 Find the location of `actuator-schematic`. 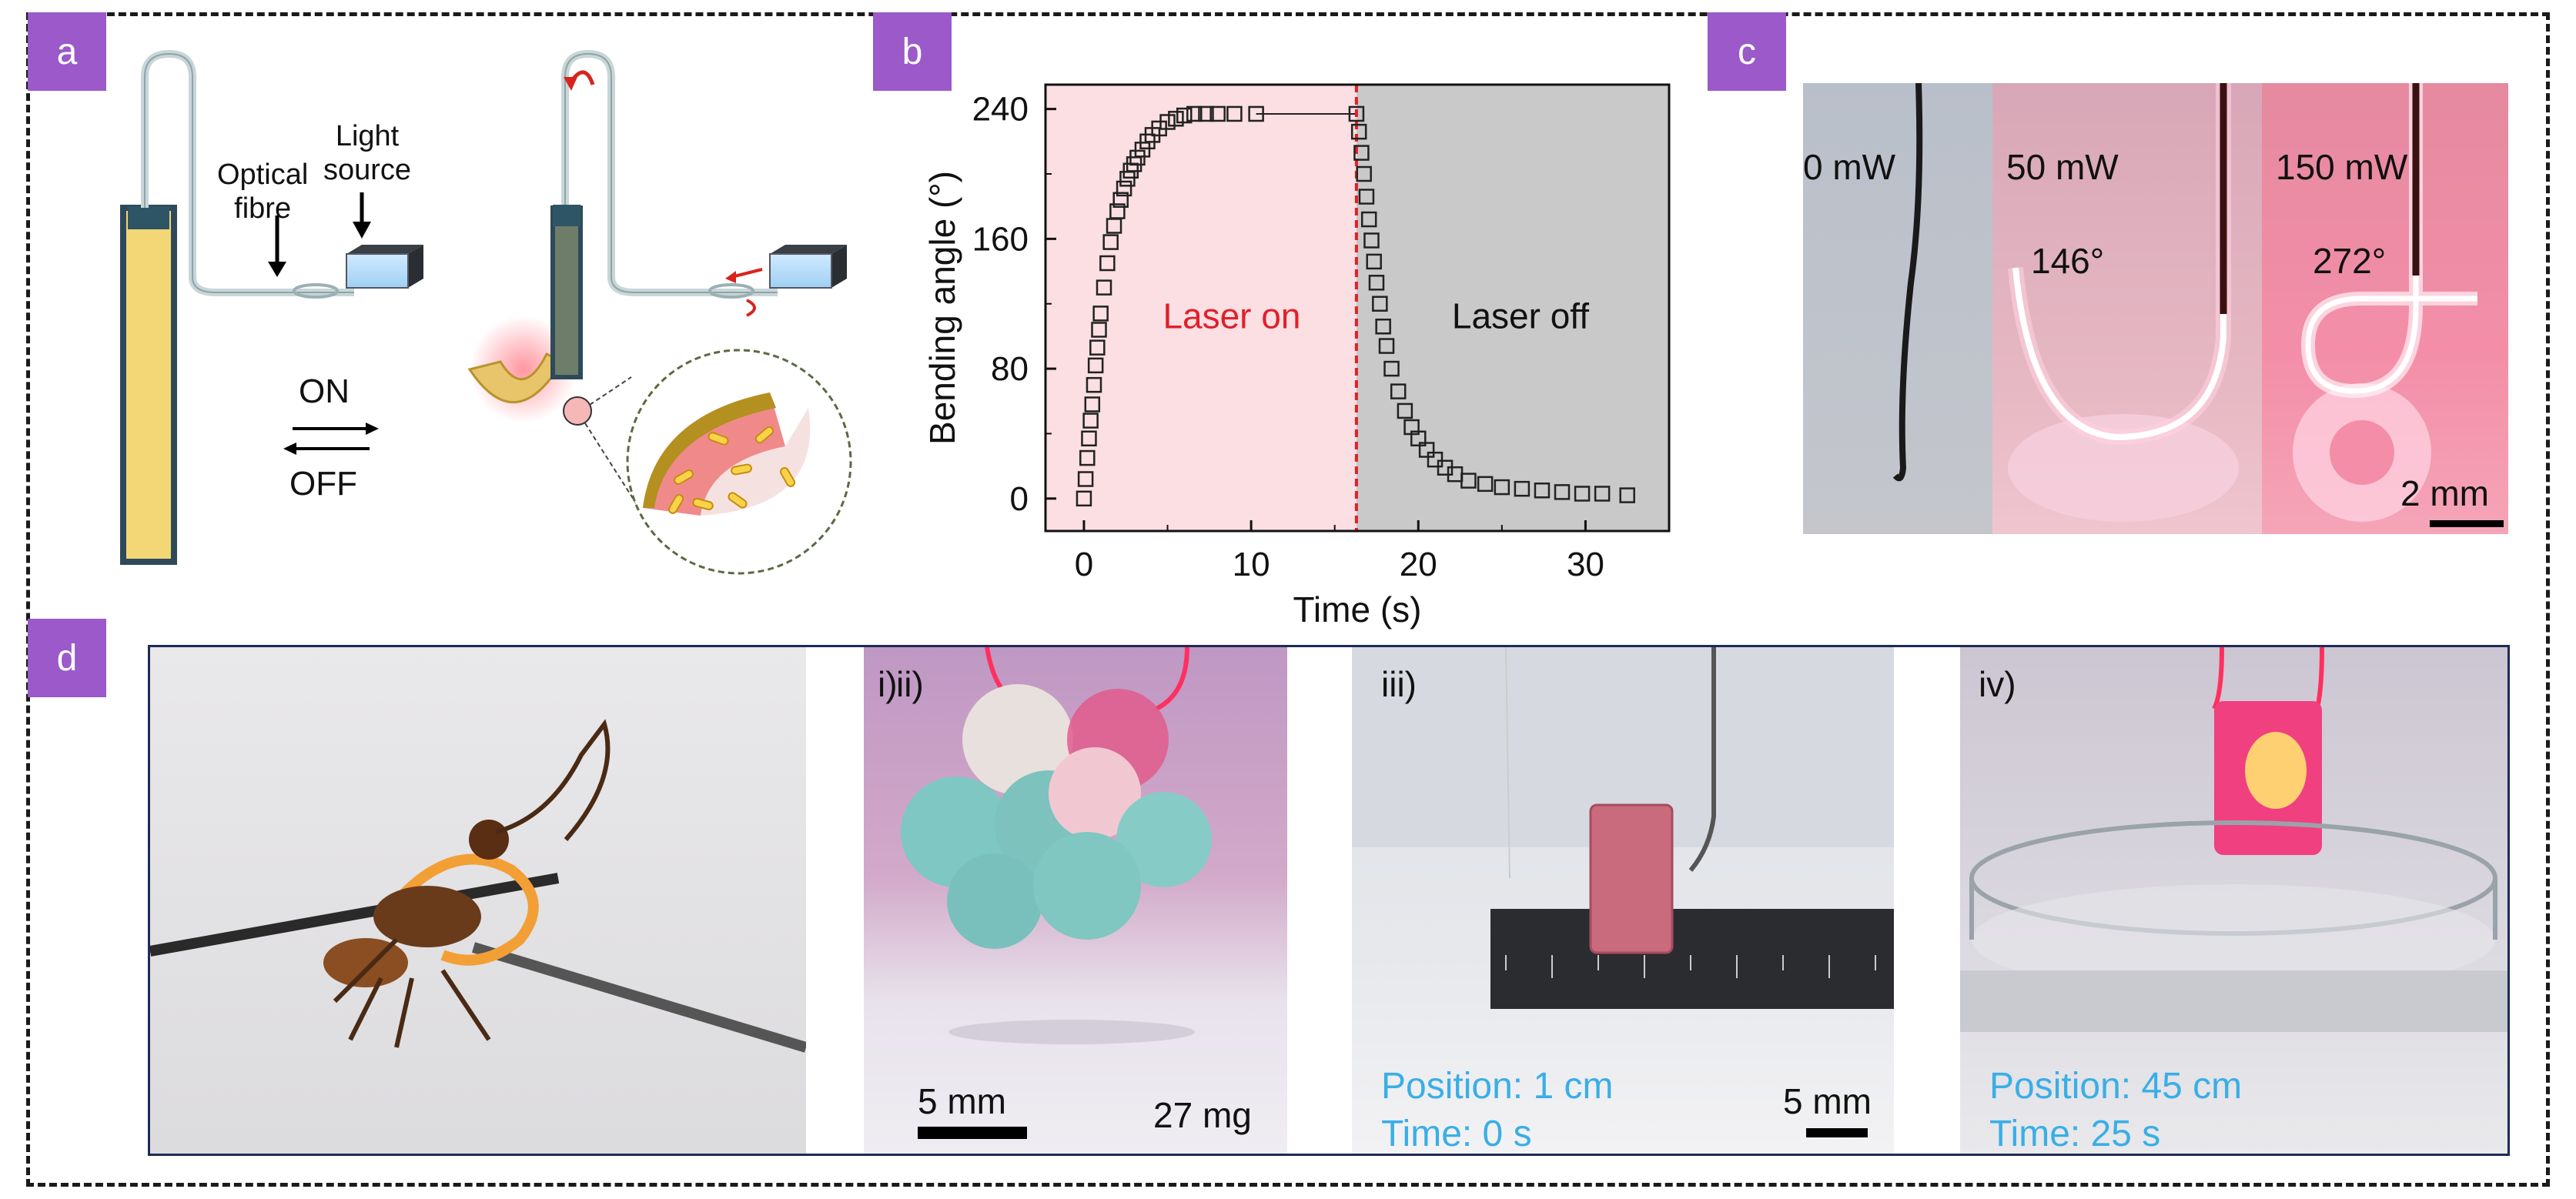

actuator-schematic is located at coordinates (486, 312).